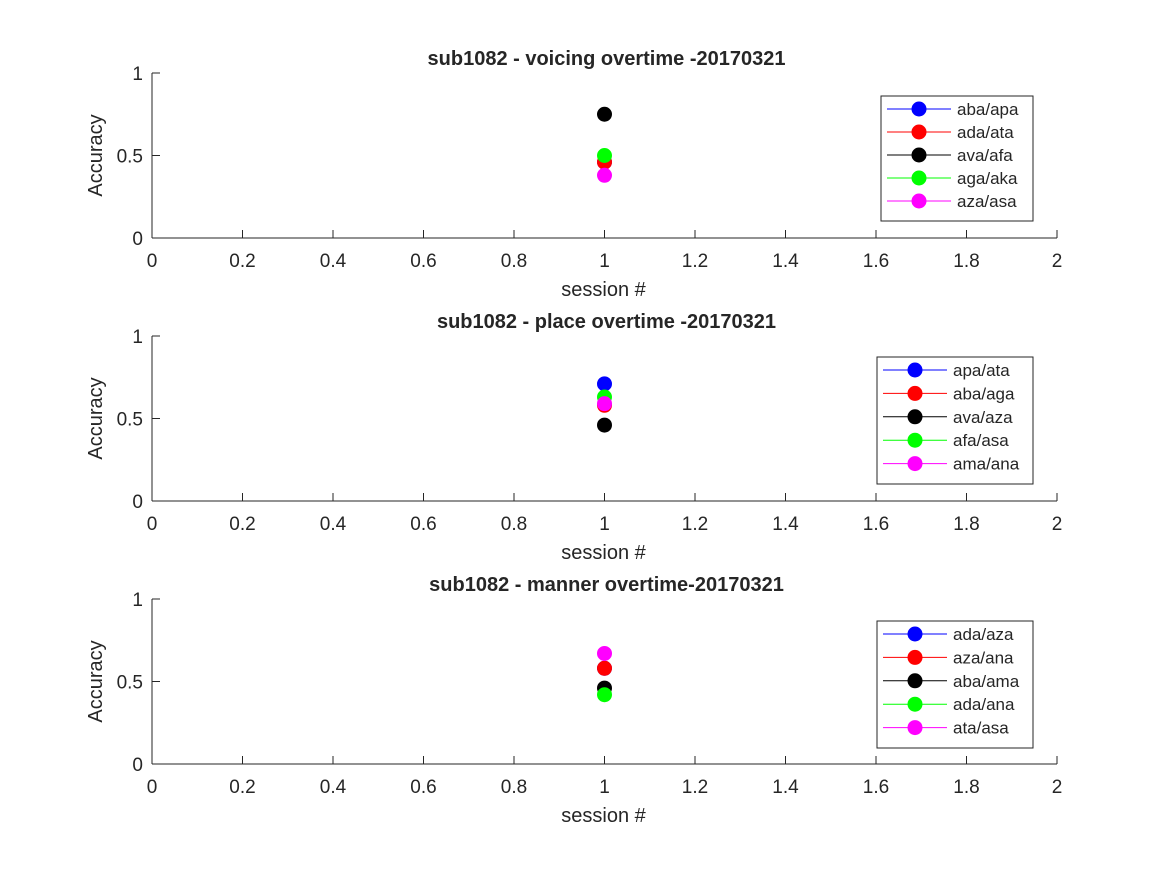  I want to click on legend-label: aza/ana, so click(983, 657).